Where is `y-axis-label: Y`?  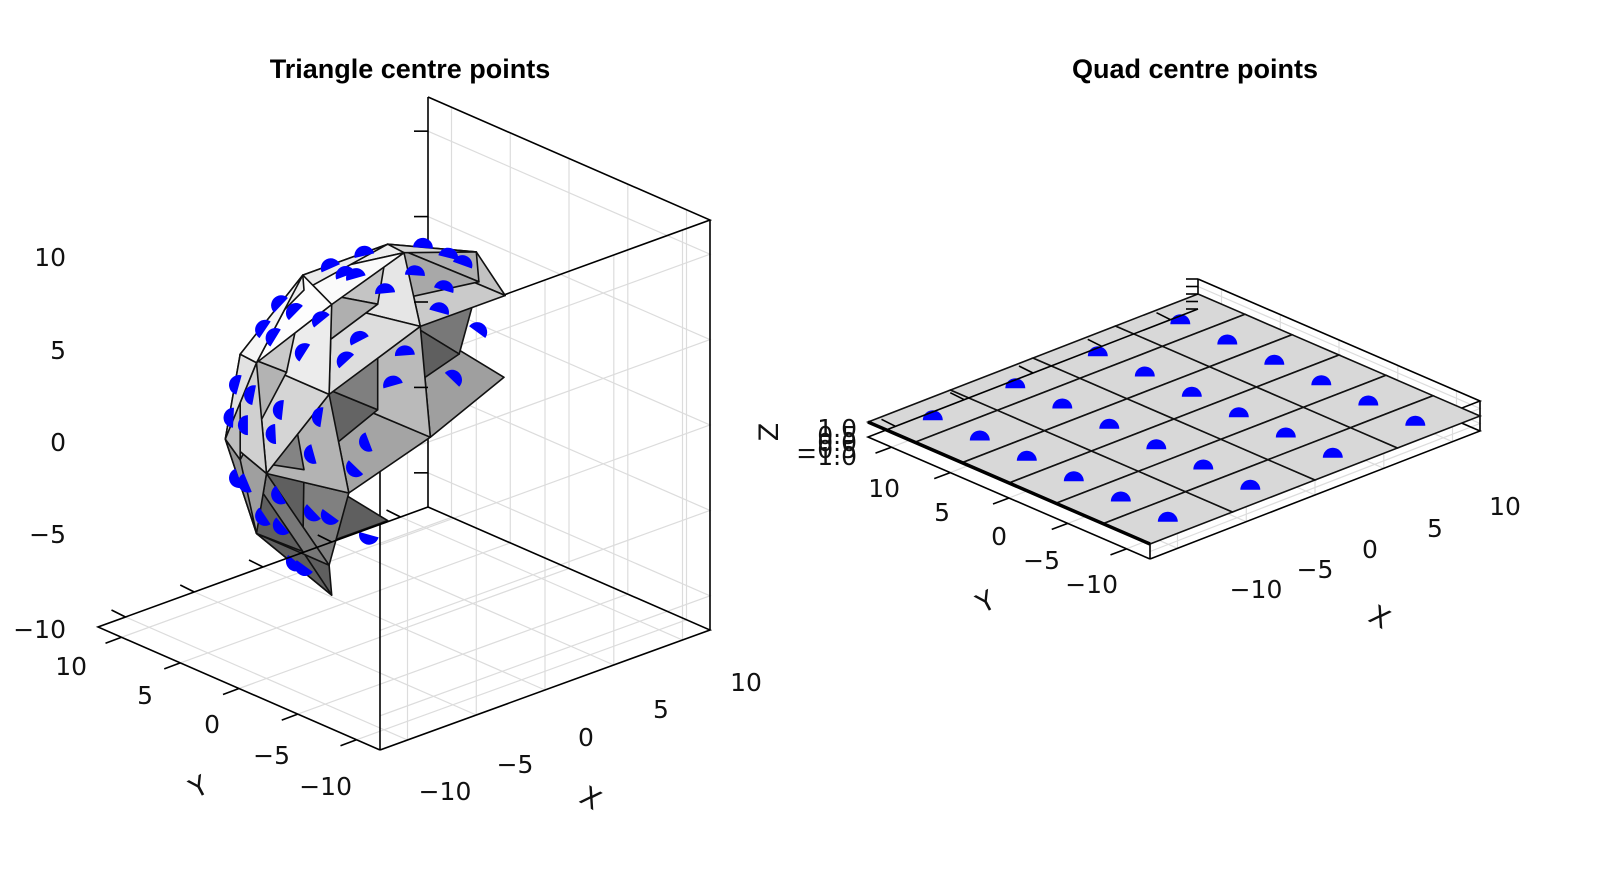 y-axis-label: Y is located at coordinates (986, 603).